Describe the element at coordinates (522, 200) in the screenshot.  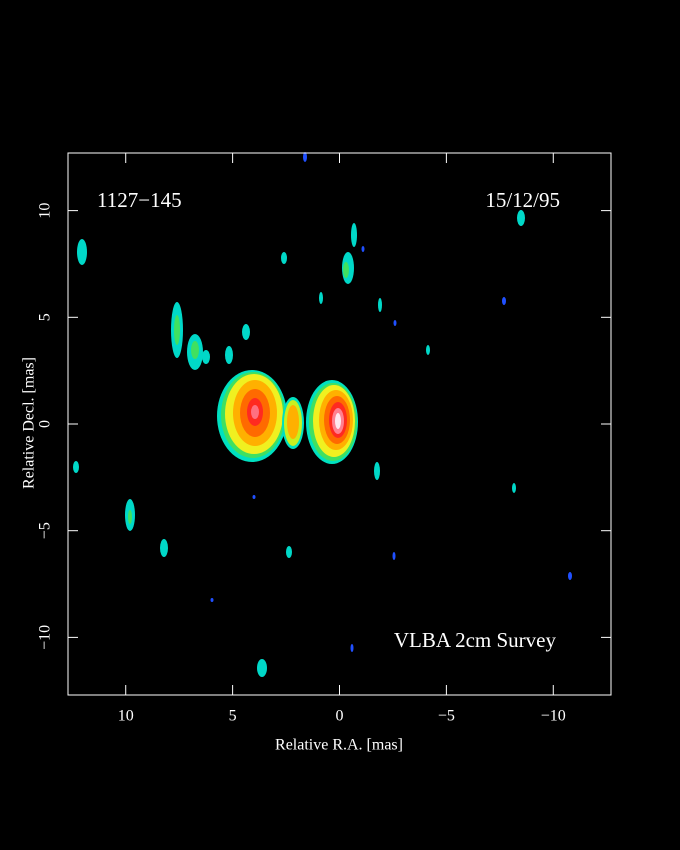
I see `epoch: 15/12/95` at that location.